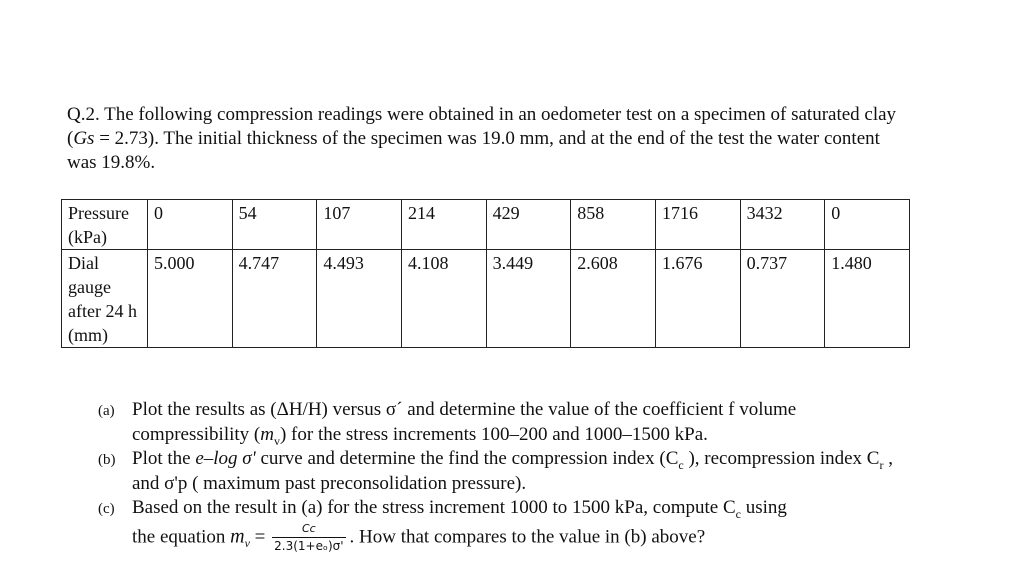 This screenshot has width=1024, height=576. I want to click on dial-gauge-cell: 4.493, so click(359, 298).